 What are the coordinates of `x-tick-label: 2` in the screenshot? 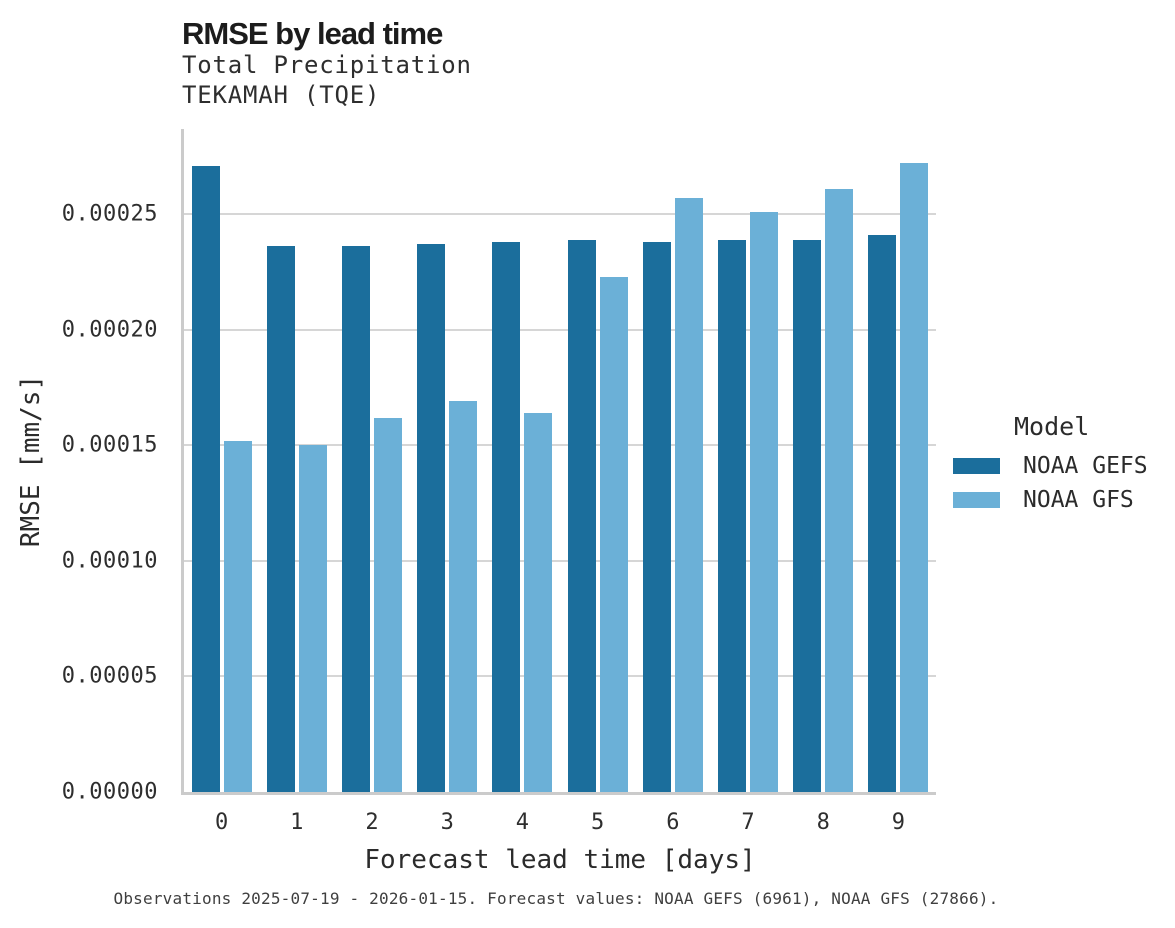 It's located at (372, 822).